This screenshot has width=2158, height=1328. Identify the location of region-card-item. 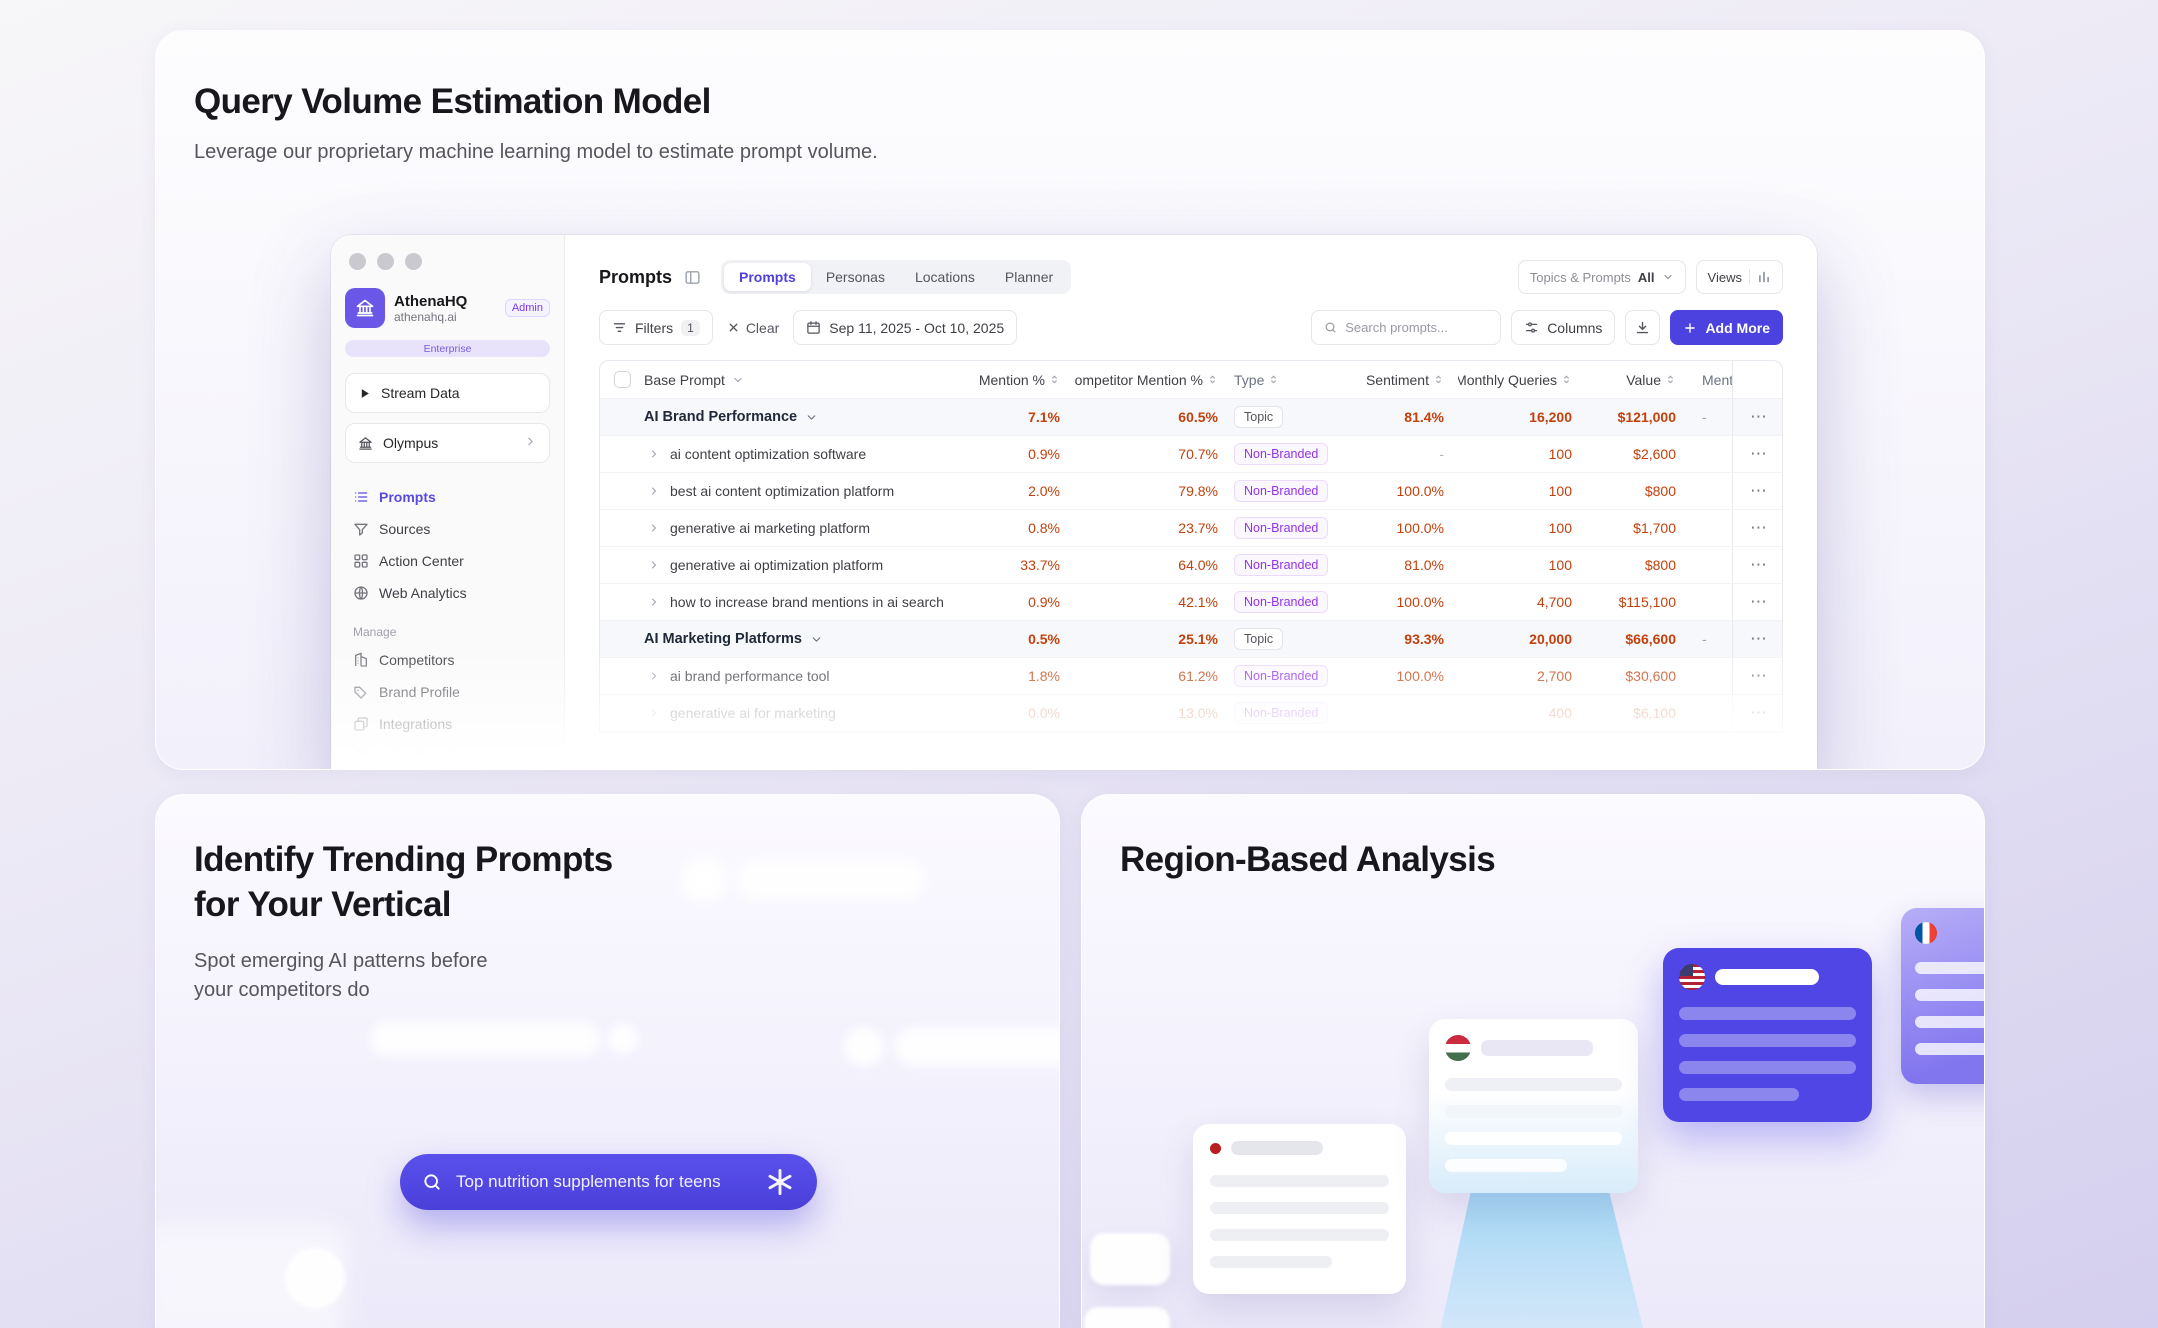
(1767, 1035).